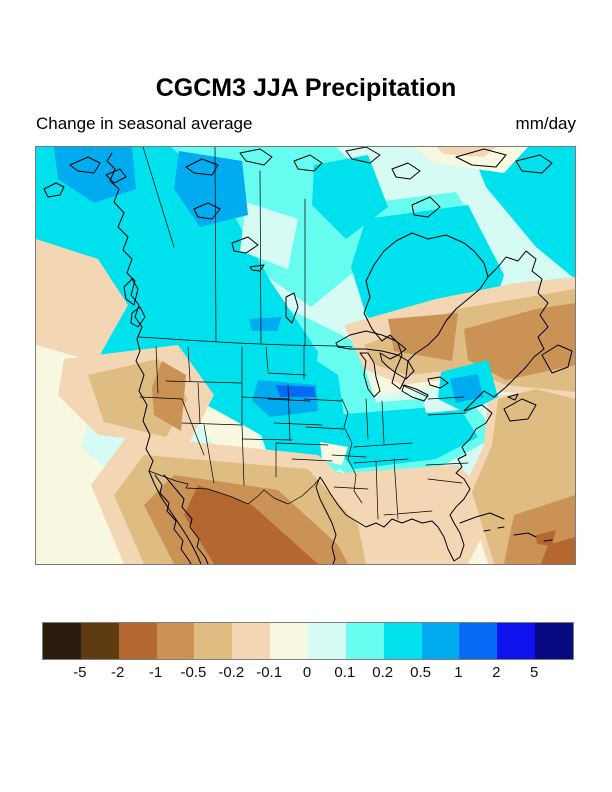 This screenshot has width=612, height=792. What do you see at coordinates (234, 487) in the screenshot?
I see `us-mexico-border` at bounding box center [234, 487].